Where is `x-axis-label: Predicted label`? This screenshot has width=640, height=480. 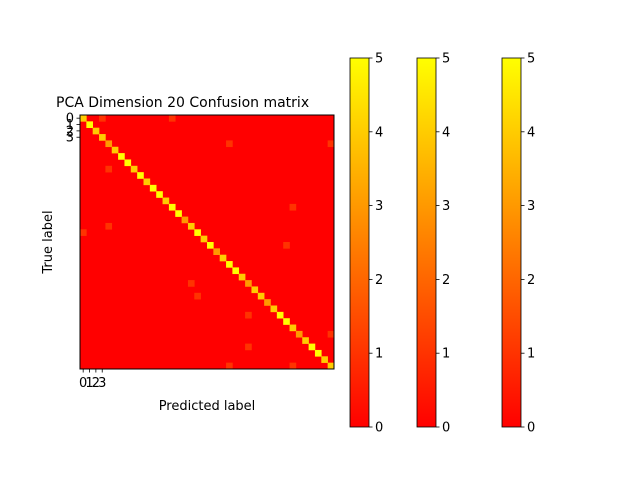 x-axis-label: Predicted label is located at coordinates (207, 406).